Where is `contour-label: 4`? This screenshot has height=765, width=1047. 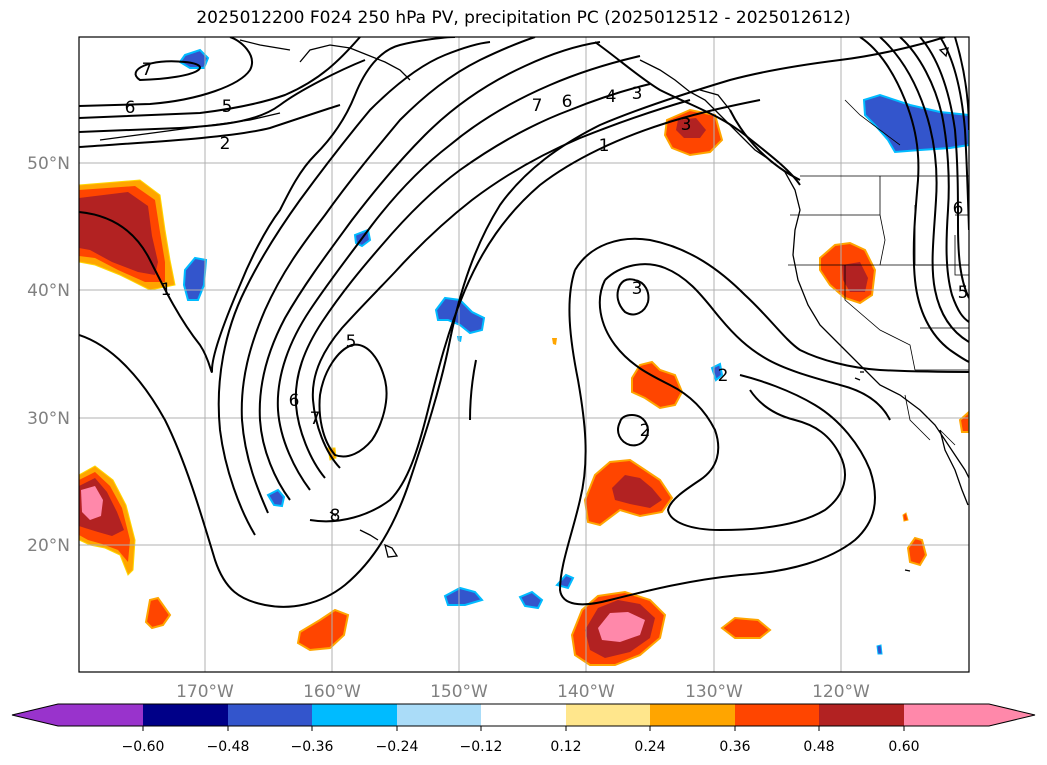 contour-label: 4 is located at coordinates (611, 97).